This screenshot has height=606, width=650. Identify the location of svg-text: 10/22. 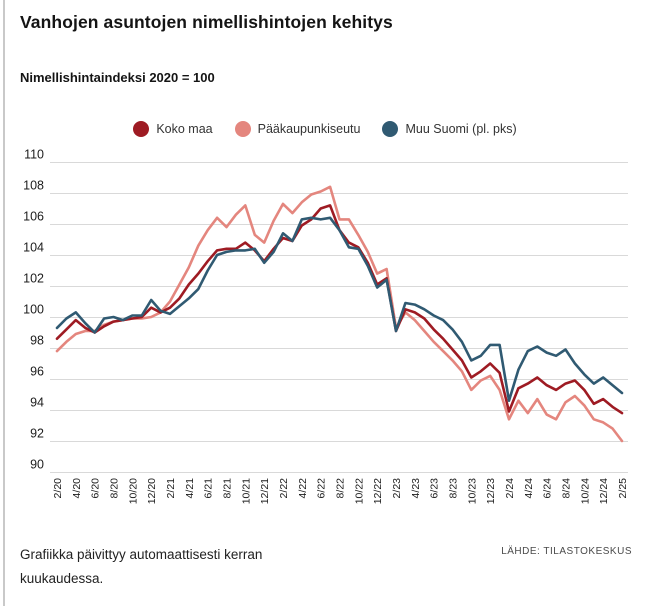
(359, 491).